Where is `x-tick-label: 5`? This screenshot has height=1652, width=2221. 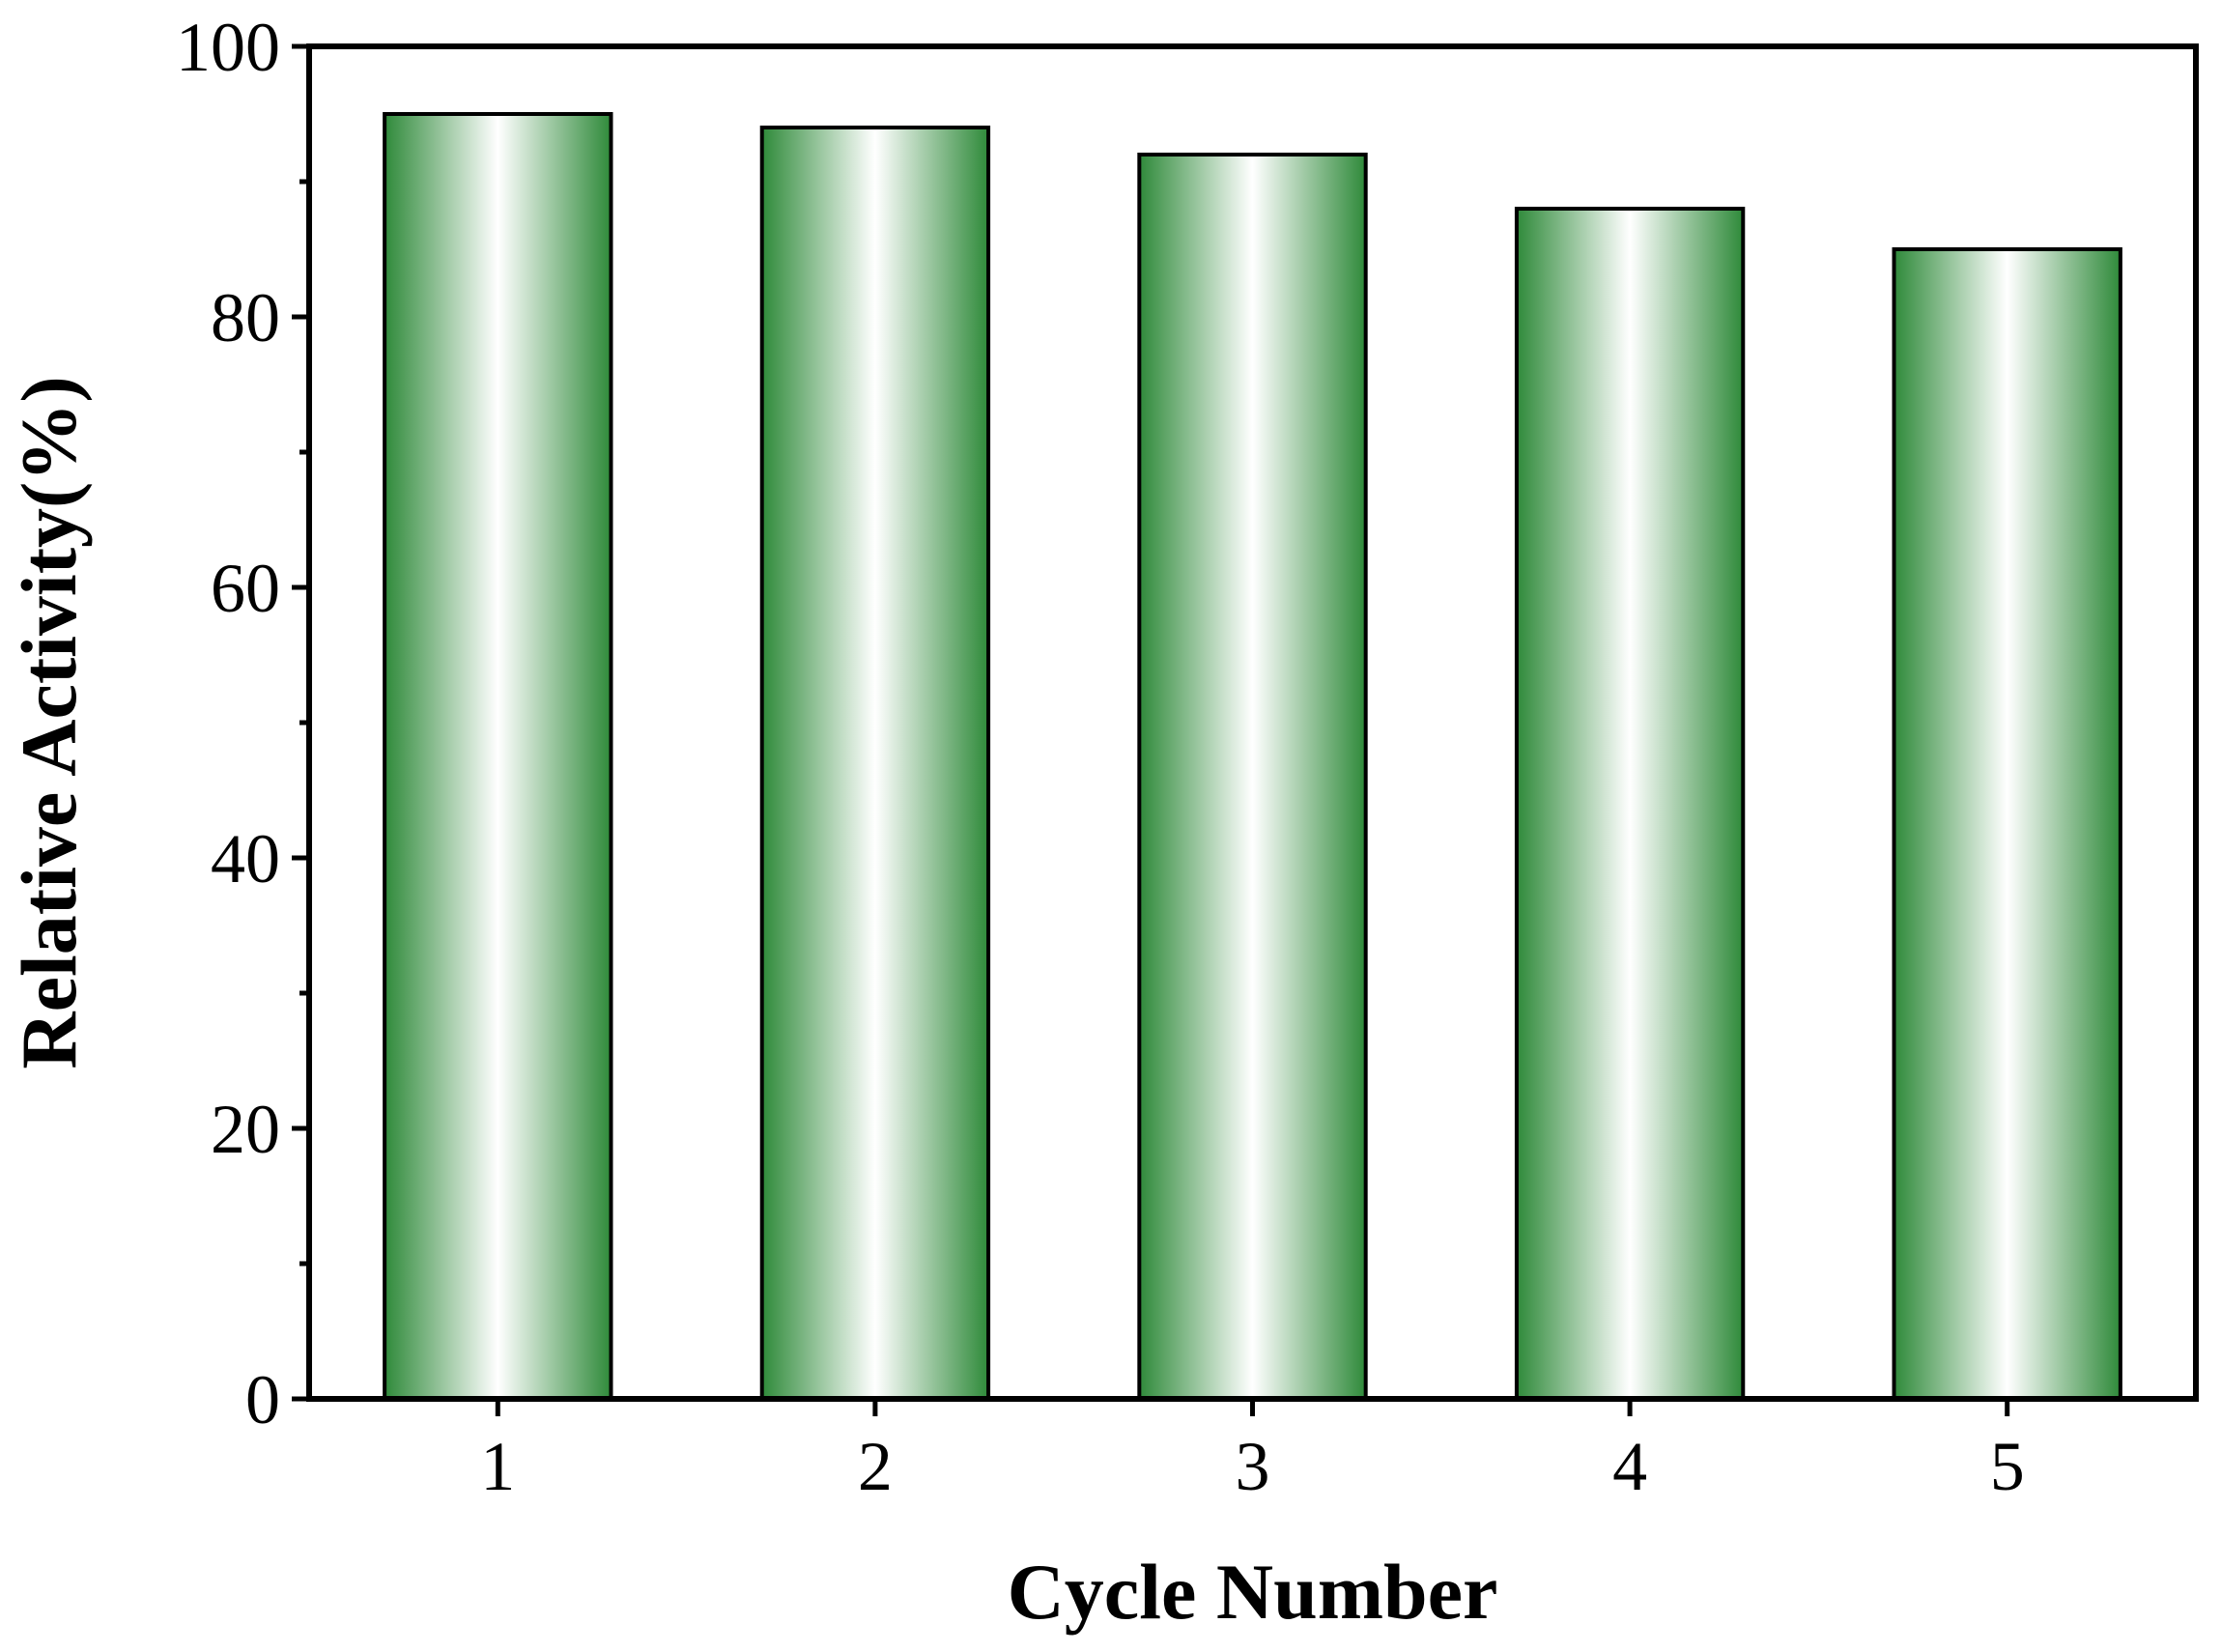
x-tick-label: 5 is located at coordinates (2007, 1466).